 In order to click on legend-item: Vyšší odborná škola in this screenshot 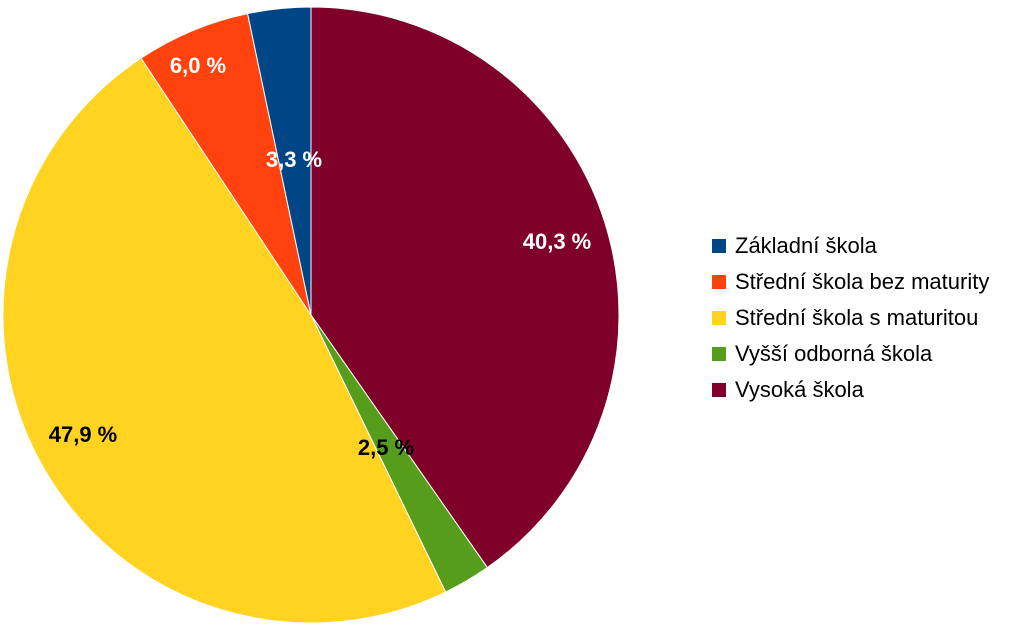, I will do `click(867, 354)`.